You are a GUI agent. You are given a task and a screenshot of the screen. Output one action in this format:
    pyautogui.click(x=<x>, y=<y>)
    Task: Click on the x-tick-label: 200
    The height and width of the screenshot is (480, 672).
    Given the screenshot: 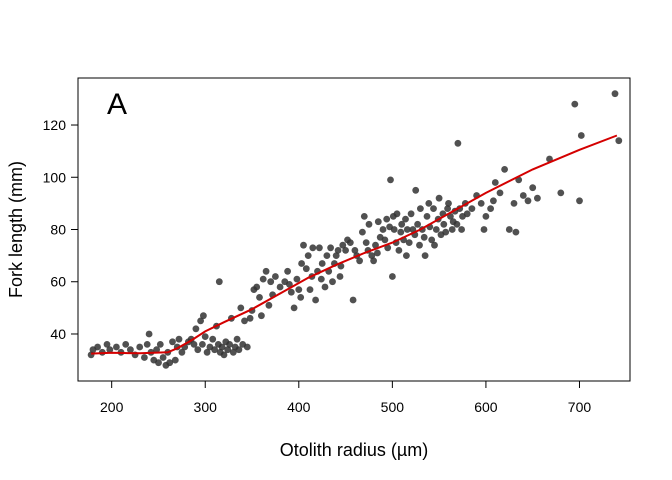 What is the action you would take?
    pyautogui.click(x=112, y=407)
    